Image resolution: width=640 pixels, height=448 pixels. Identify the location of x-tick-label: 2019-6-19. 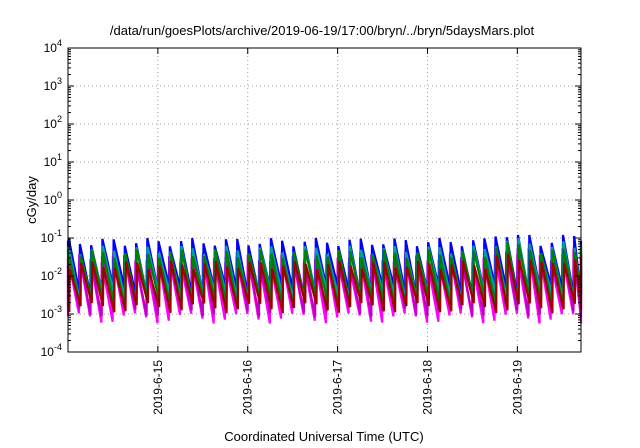
(517, 387).